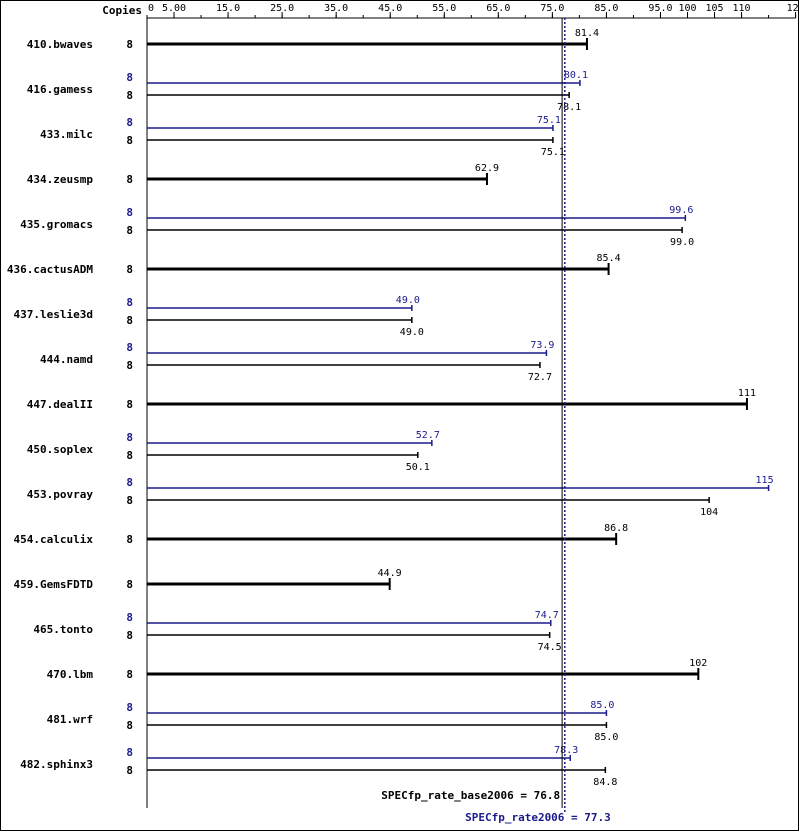  I want to click on benchmark-label: 465.tonto, so click(63, 629).